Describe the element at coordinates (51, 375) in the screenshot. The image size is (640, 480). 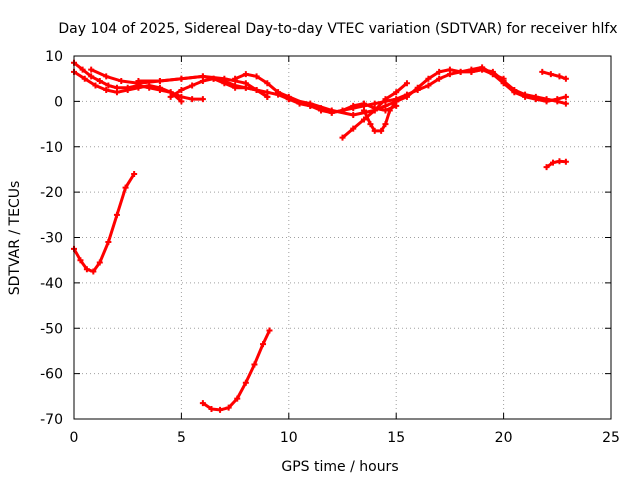
I see `y-tick-label: -60` at that location.